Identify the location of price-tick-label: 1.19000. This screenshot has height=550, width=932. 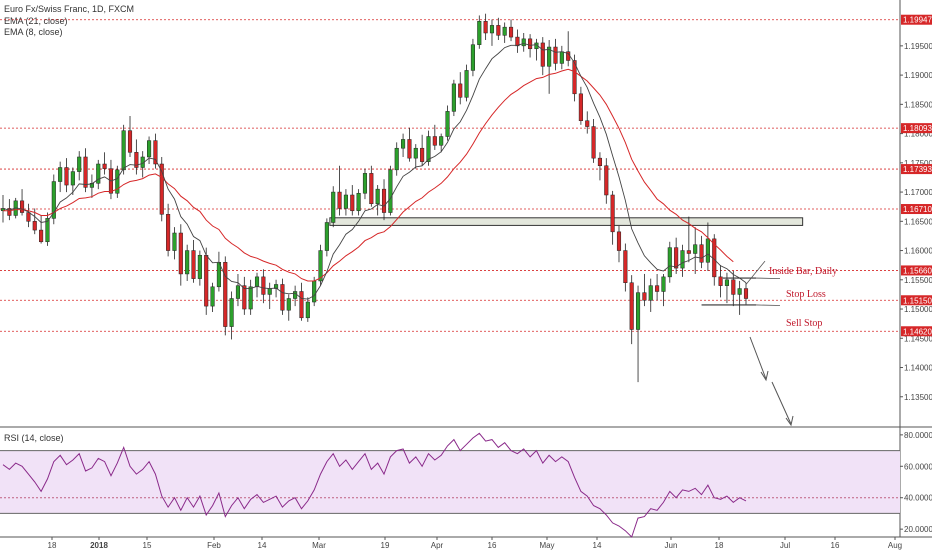
(918, 75).